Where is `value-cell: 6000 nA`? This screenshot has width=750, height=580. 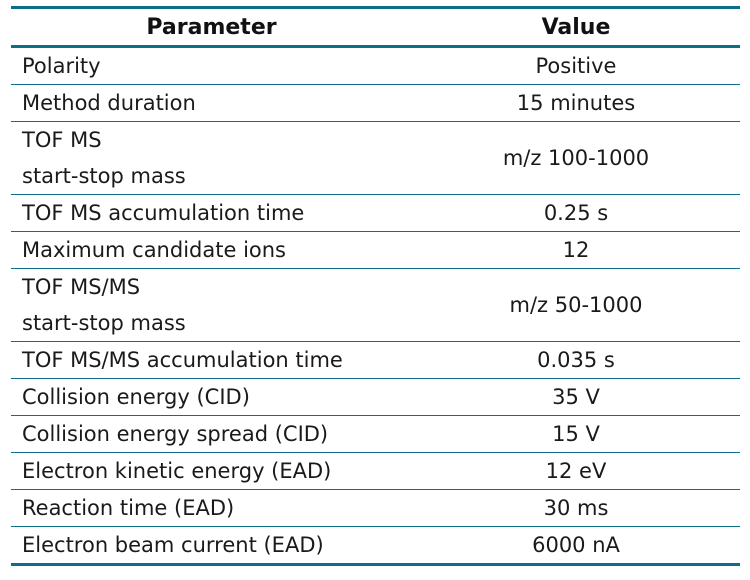
value-cell: 6000 nA is located at coordinates (576, 546).